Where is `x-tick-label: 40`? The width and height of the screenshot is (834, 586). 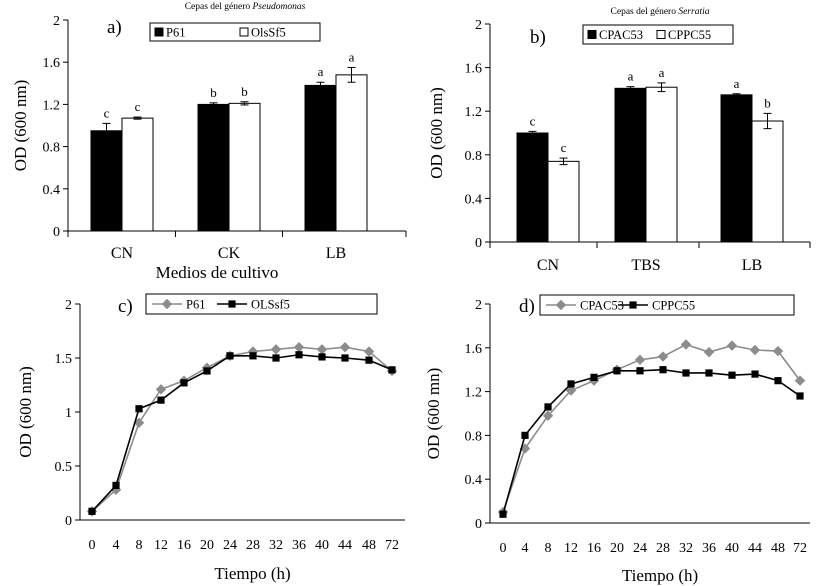
x-tick-label: 40 is located at coordinates (732, 548).